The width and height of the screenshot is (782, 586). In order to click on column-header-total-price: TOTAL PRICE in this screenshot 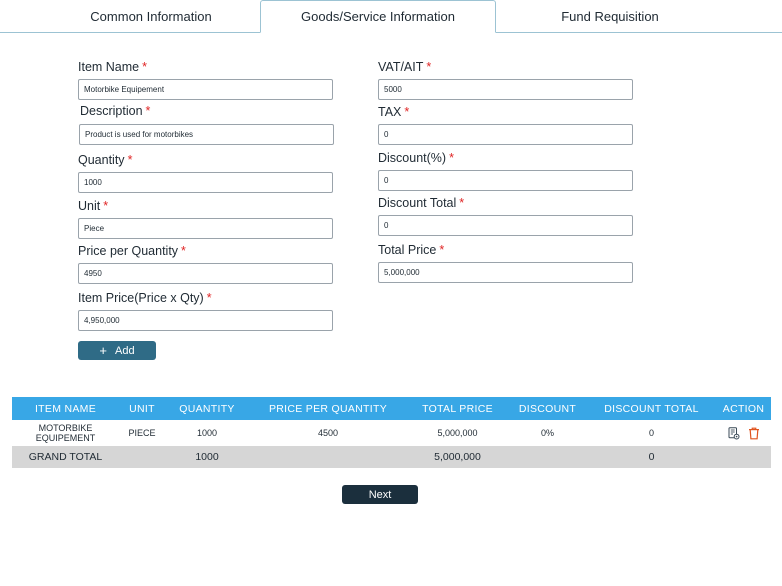, I will do `click(457, 408)`.